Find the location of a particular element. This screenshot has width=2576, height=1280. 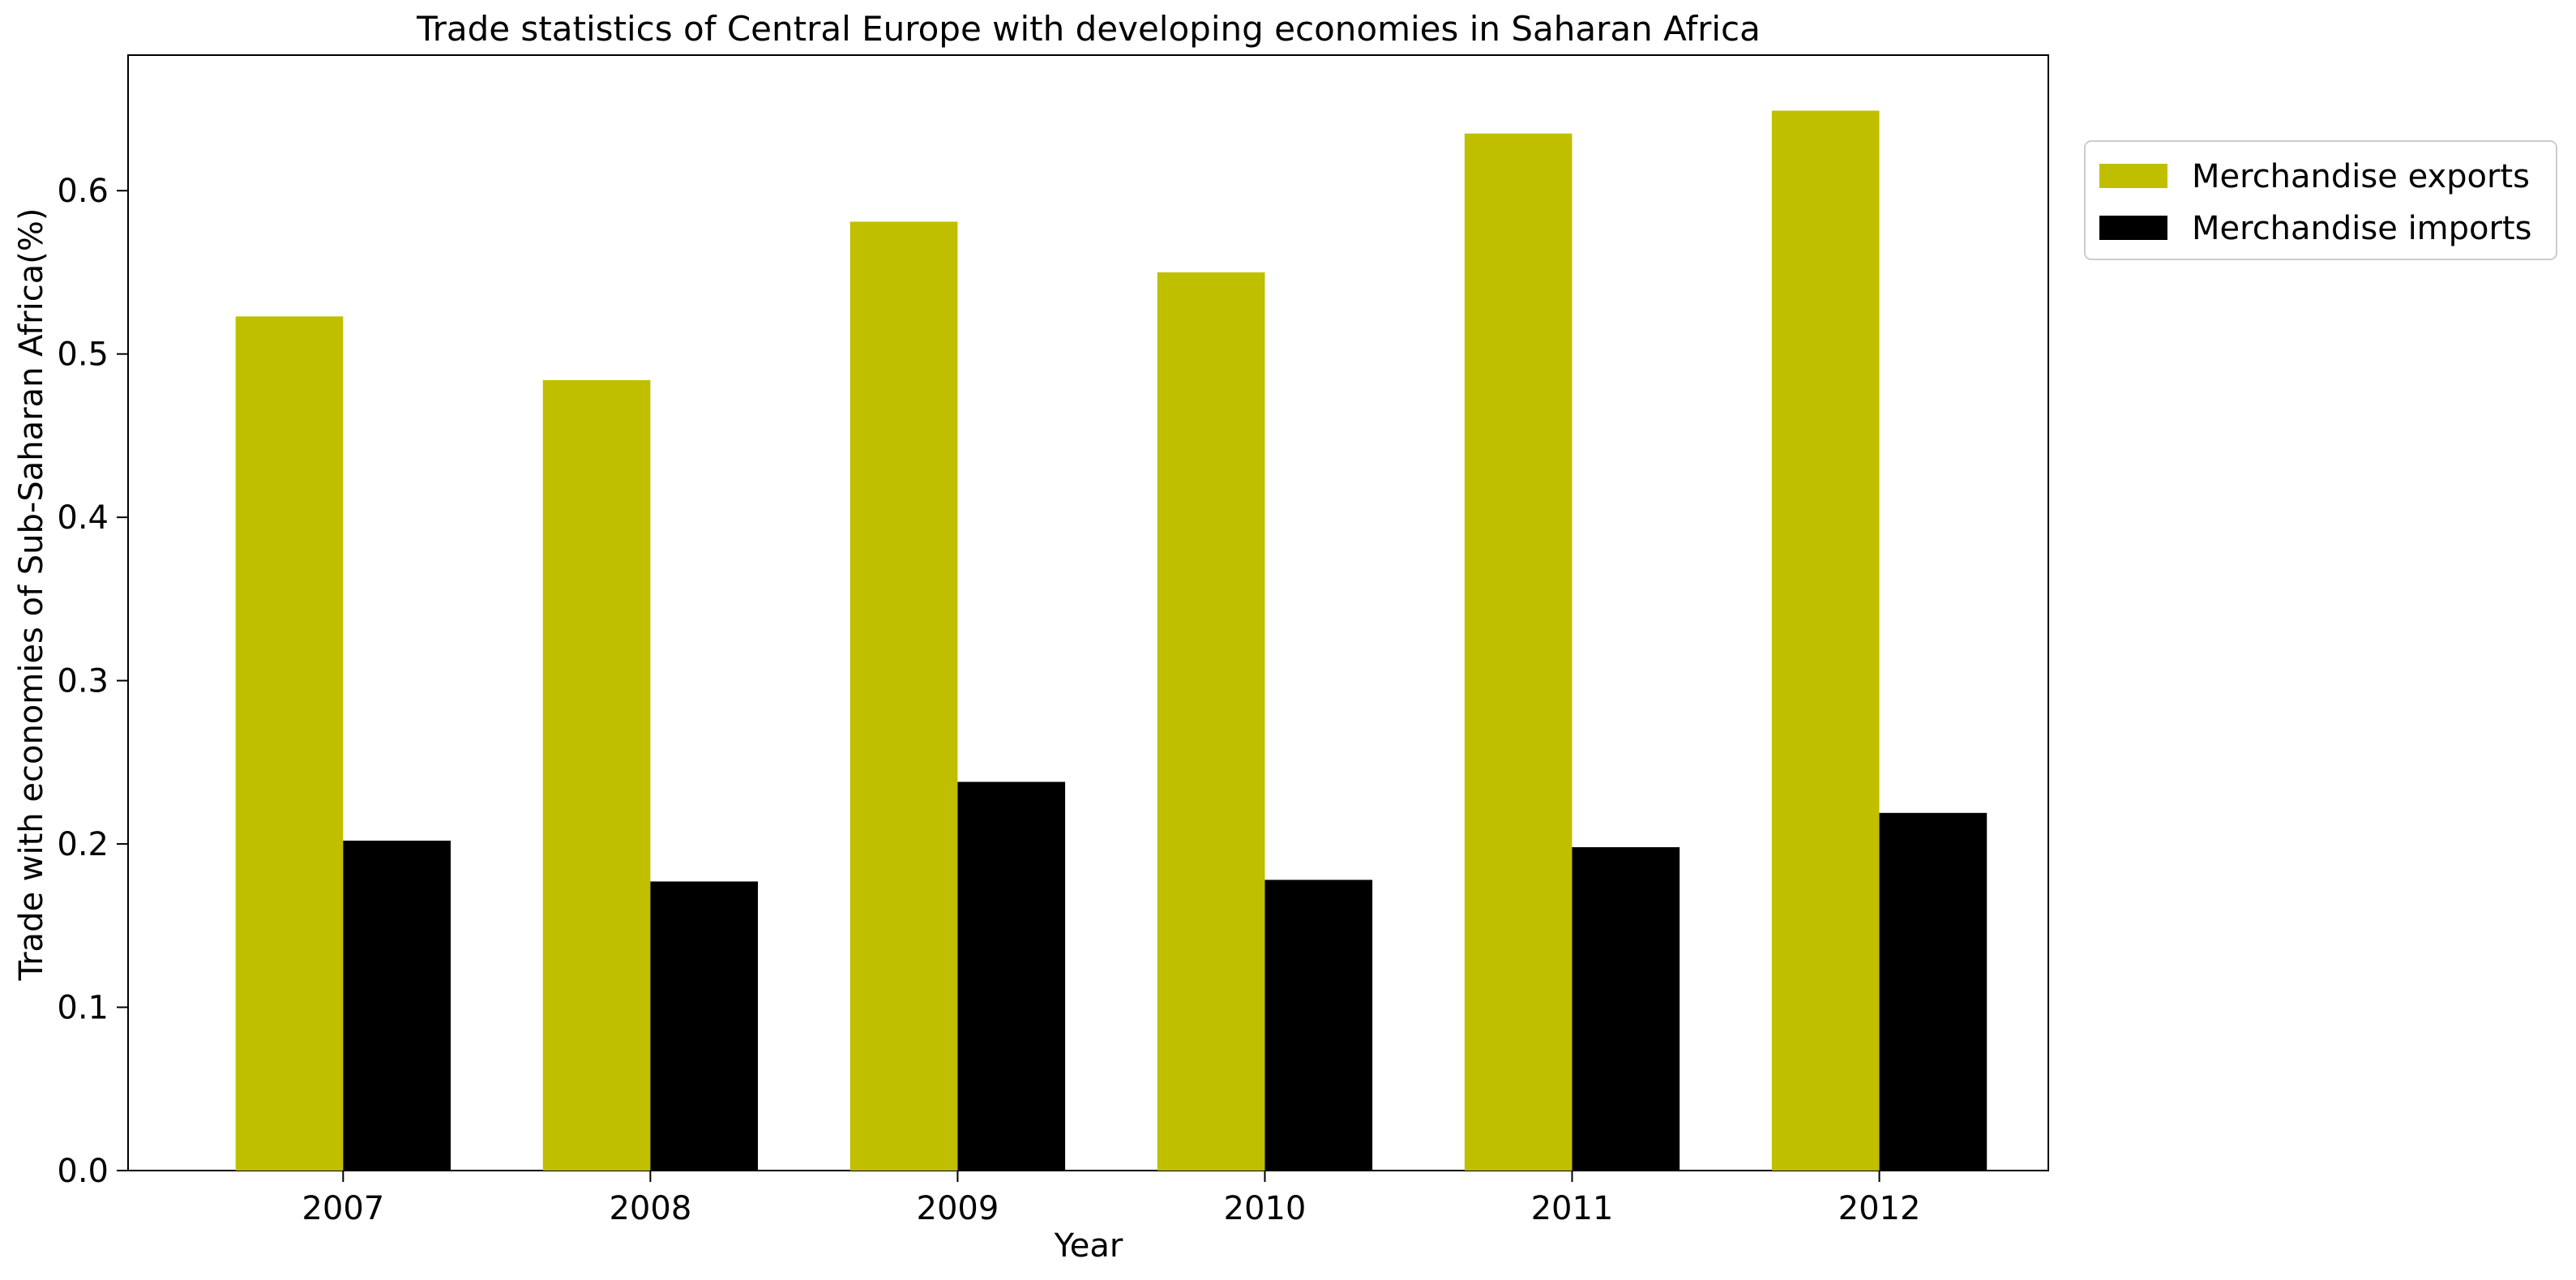

bar-exports-2011 is located at coordinates (1518, 652).